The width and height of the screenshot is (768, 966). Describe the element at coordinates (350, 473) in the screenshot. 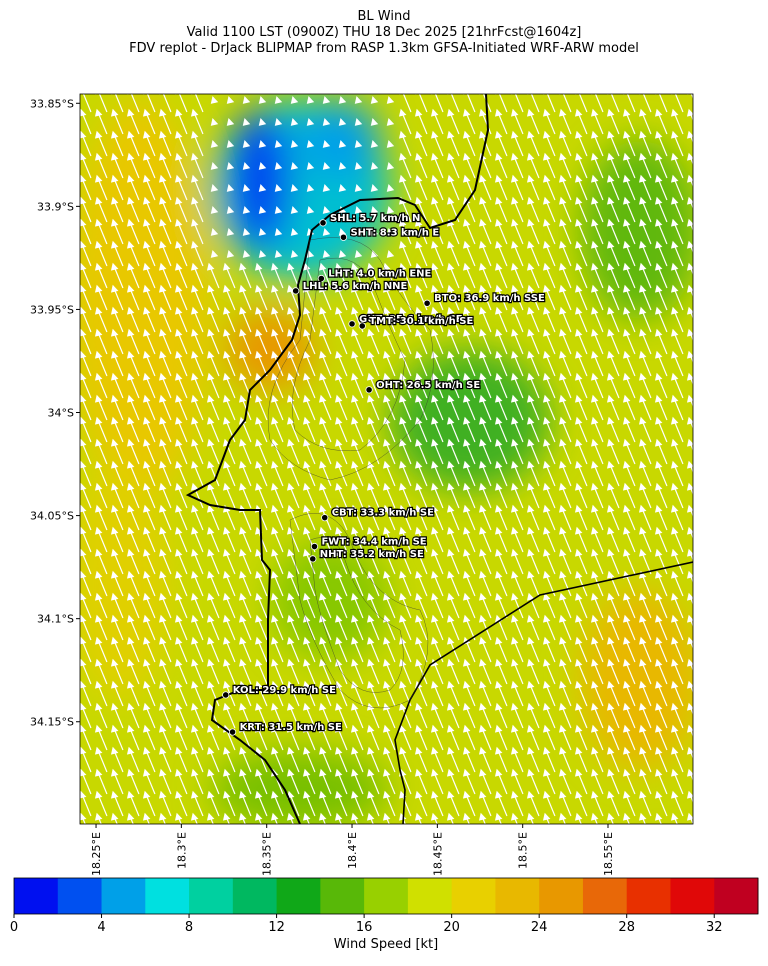

I see `terrain-contours` at that location.